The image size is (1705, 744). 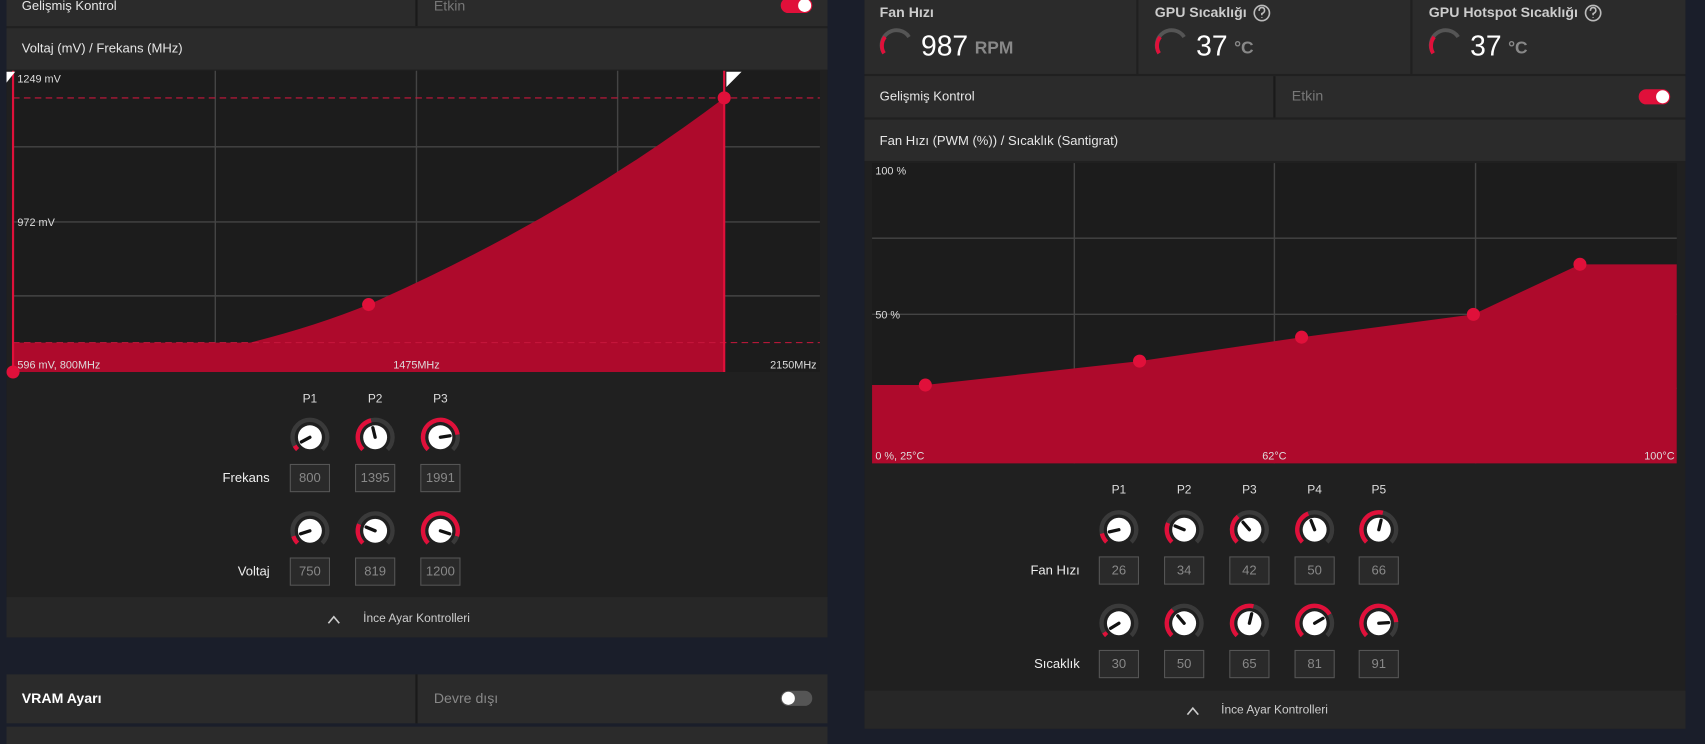 What do you see at coordinates (36, 223) in the screenshot?
I see `axis-label: 972 mV` at bounding box center [36, 223].